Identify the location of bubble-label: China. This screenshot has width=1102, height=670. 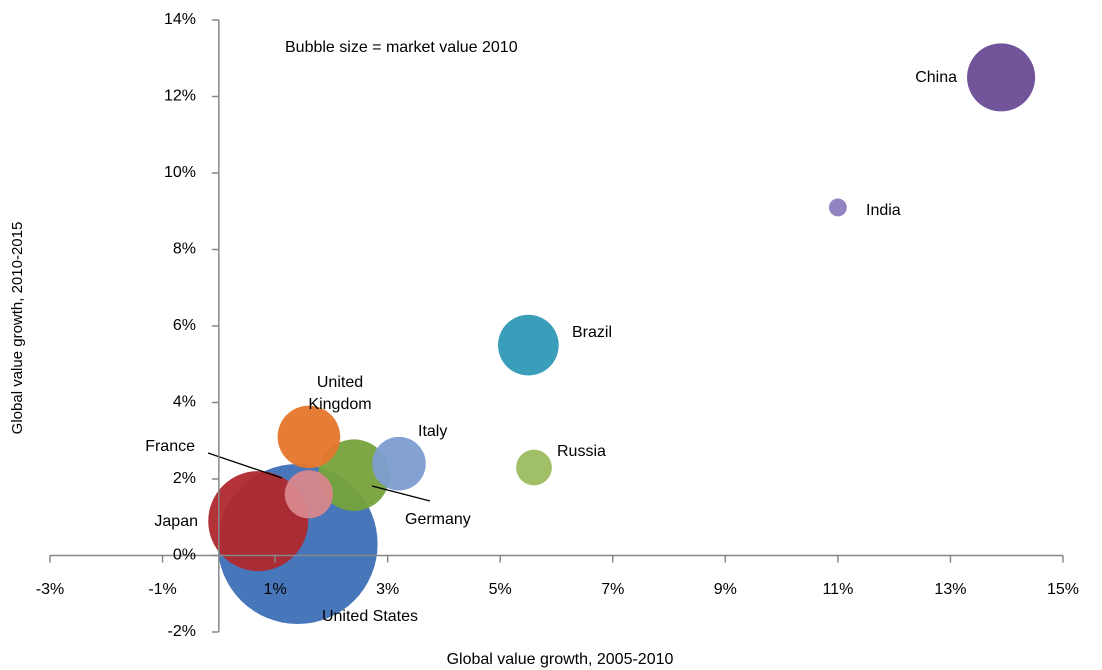
(936, 77).